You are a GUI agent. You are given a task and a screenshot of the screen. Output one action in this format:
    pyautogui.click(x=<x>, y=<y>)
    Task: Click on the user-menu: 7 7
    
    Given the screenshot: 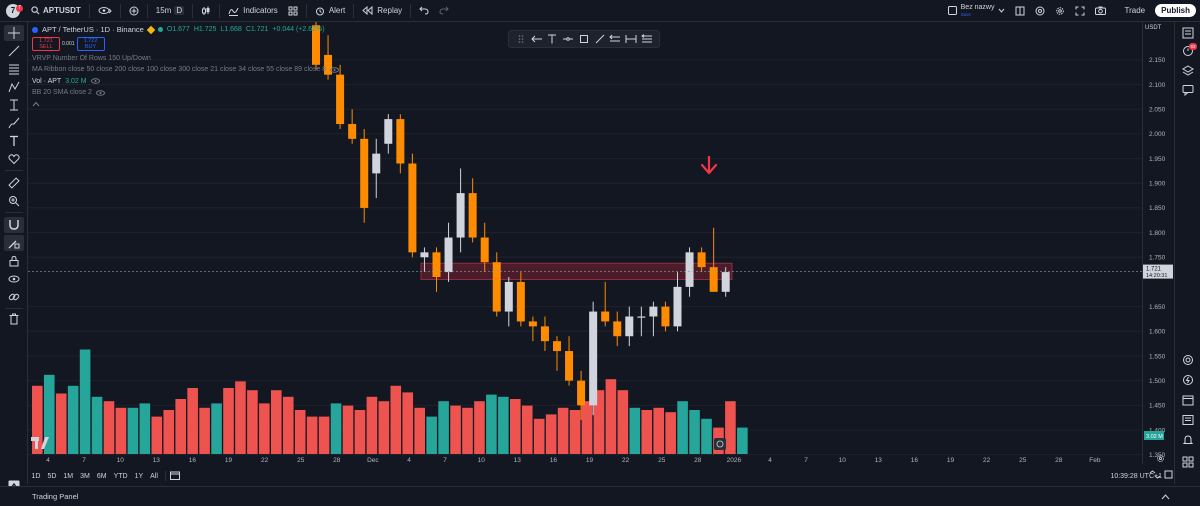 What is the action you would take?
    pyautogui.click(x=13, y=10)
    